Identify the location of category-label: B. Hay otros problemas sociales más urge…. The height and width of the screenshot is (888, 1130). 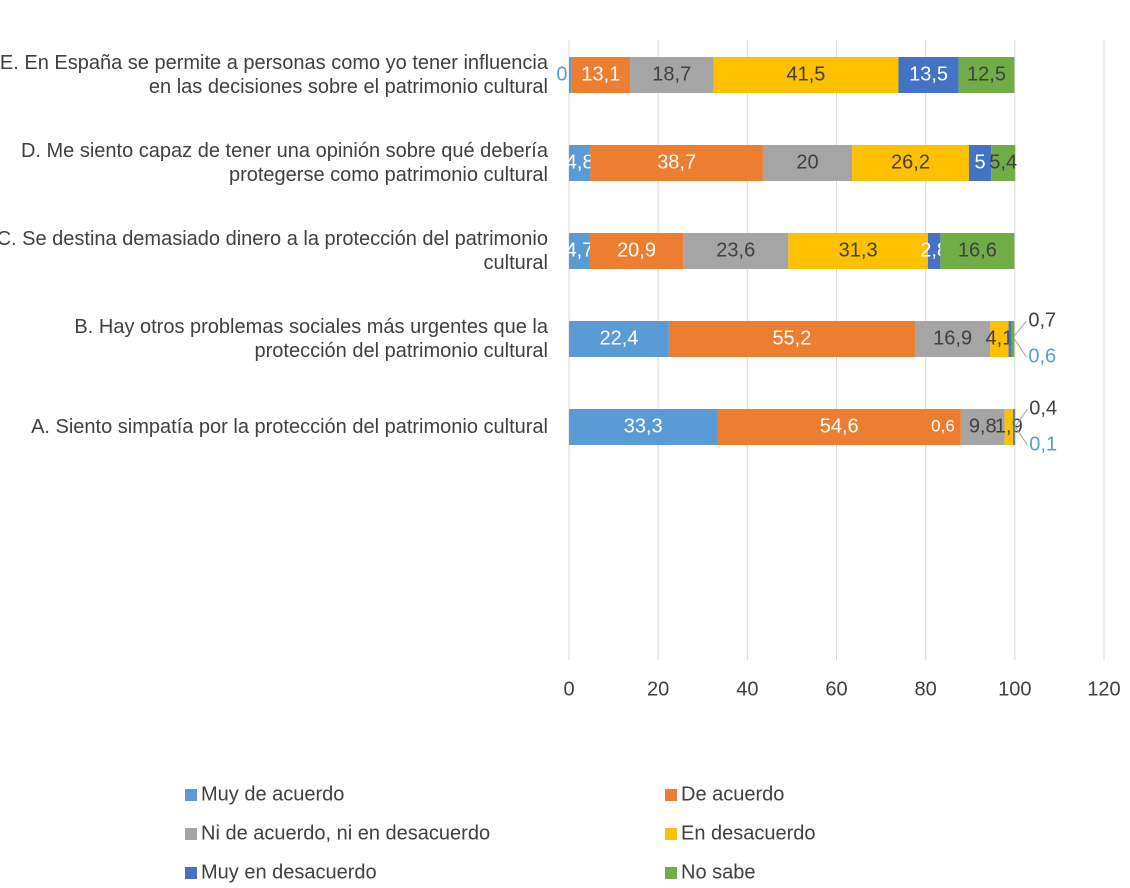
(311, 339).